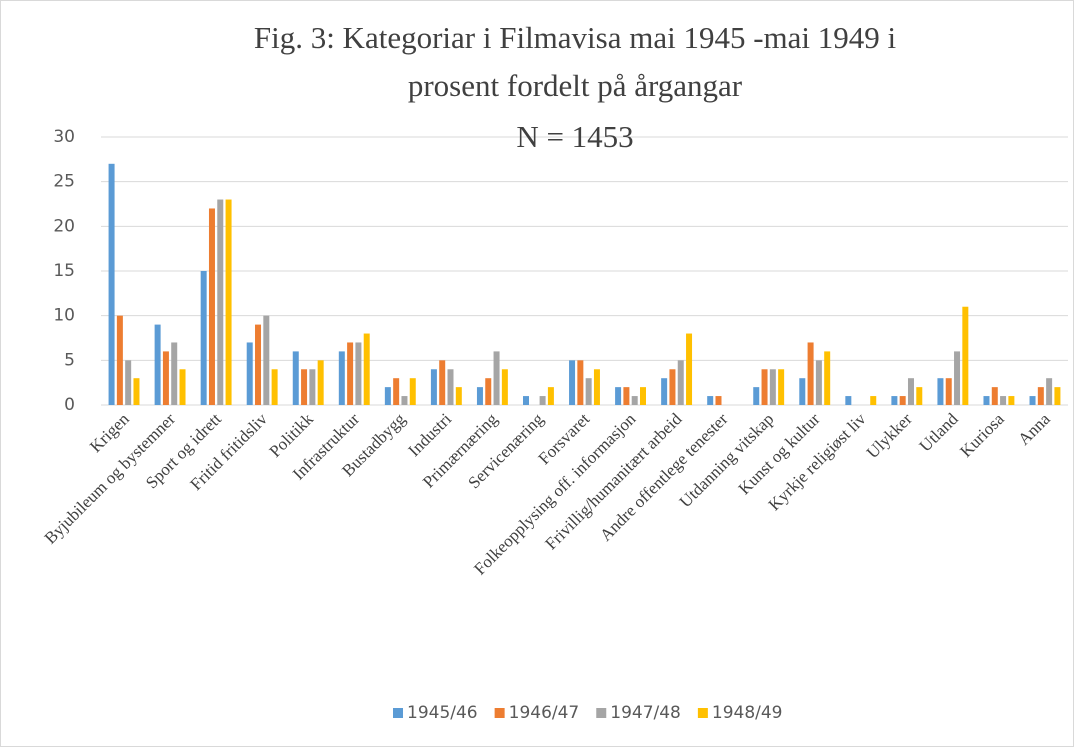 The height and width of the screenshot is (747, 1074). What do you see at coordinates (575, 136) in the screenshot?
I see `chart-subtitle: N = 1453` at bounding box center [575, 136].